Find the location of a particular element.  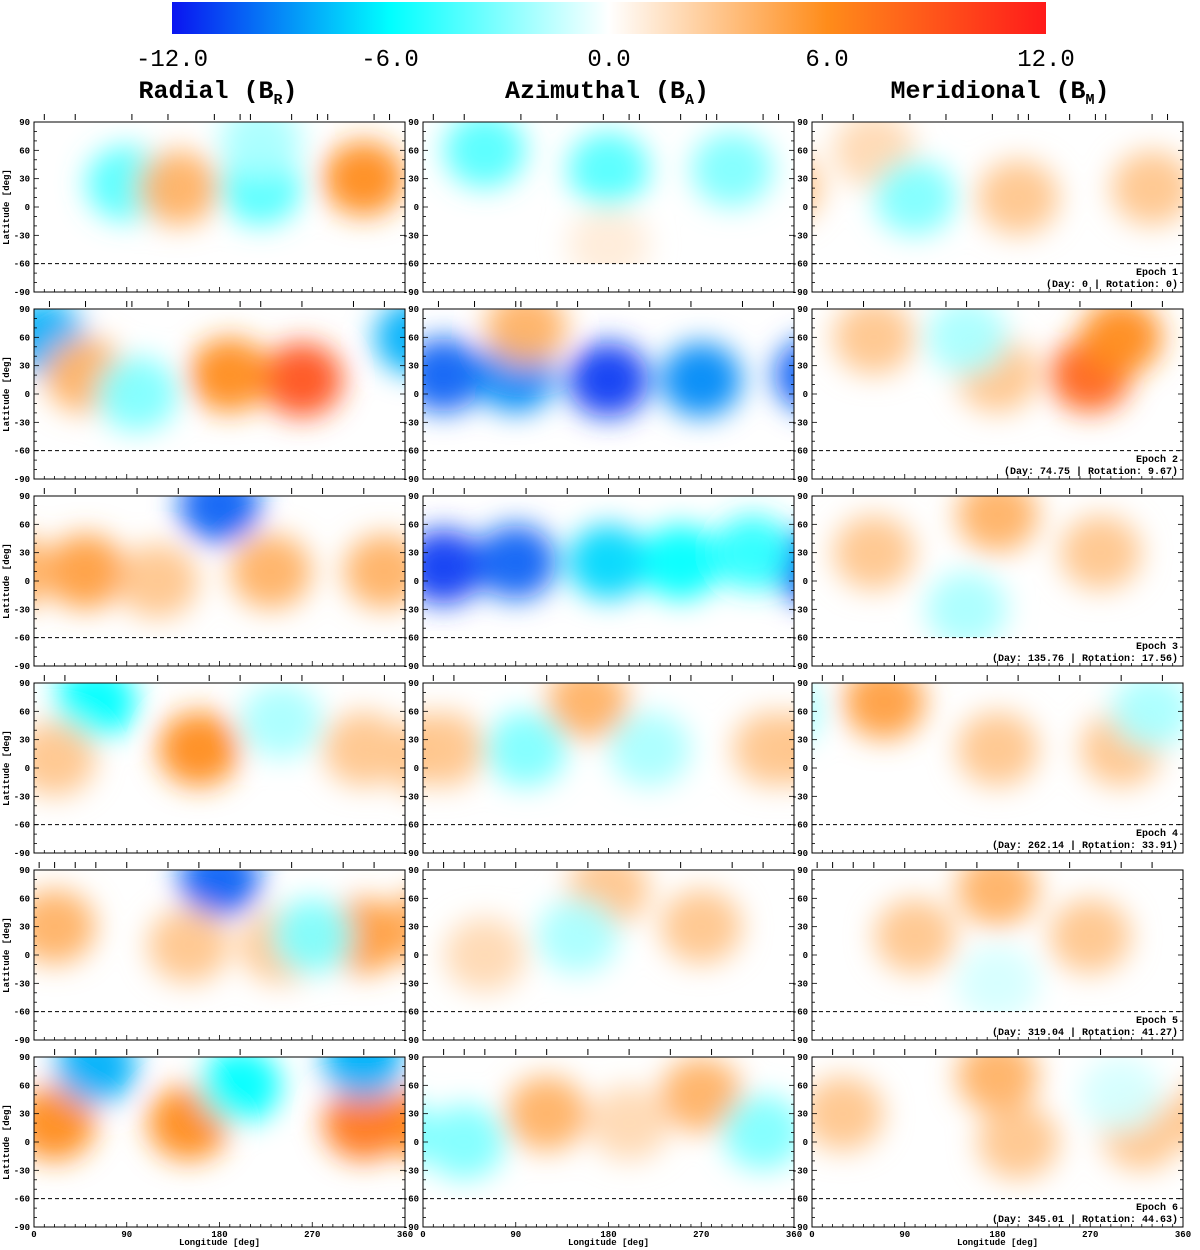

colorbar-tick: -6.0 is located at coordinates (390, 60).